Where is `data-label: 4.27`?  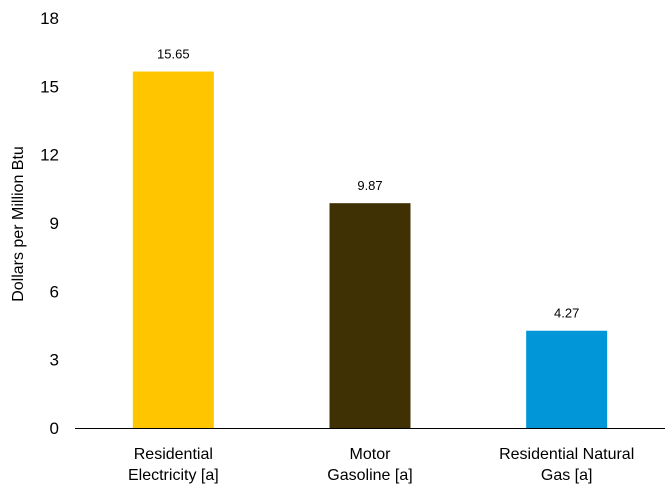 data-label: 4.27 is located at coordinates (566, 313).